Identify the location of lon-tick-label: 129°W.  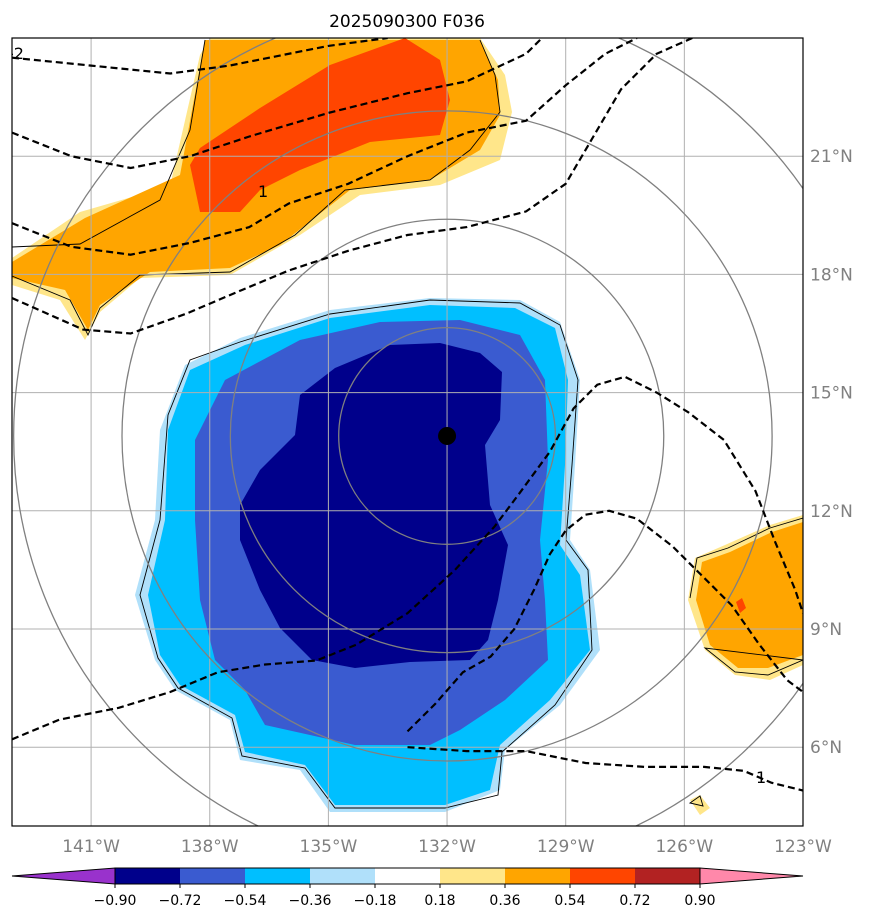
(566, 847).